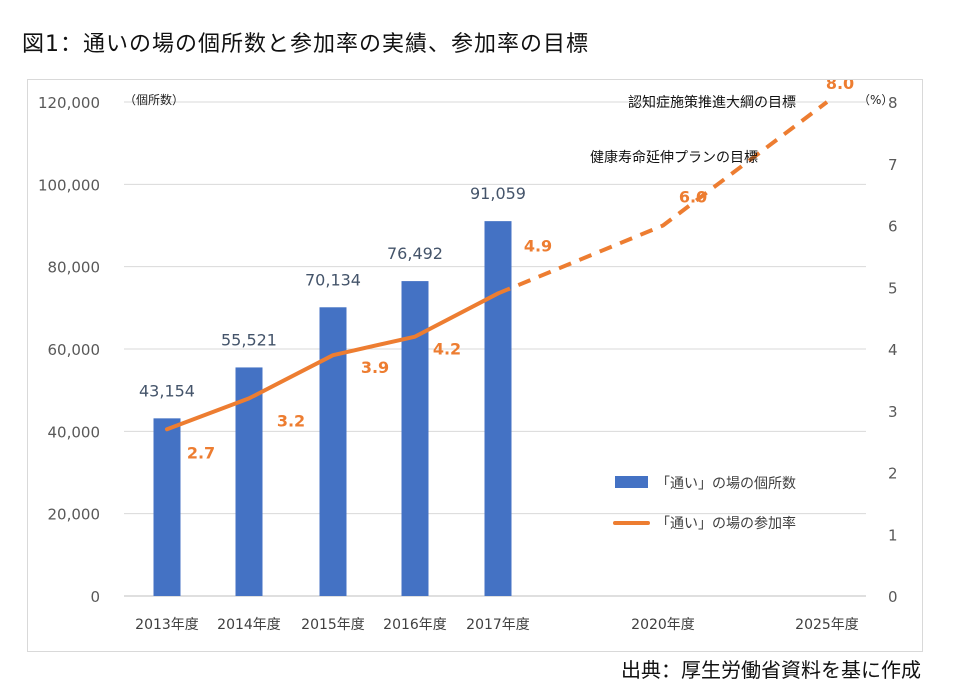 The image size is (963, 695). What do you see at coordinates (498, 625) in the screenshot?
I see `x-tick-label: 2017年度` at bounding box center [498, 625].